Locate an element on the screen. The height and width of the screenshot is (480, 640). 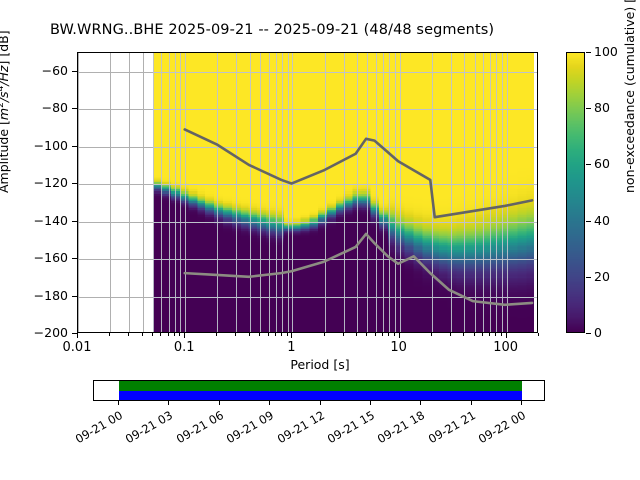
timeline-tick-label: 09-21 03 is located at coordinates (149, 427).